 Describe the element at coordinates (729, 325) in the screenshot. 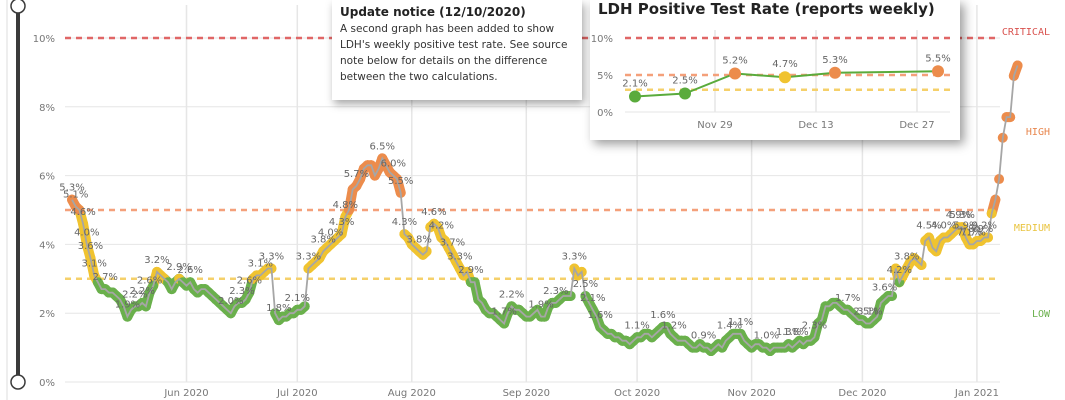

I see `data-label: 1.4%` at that location.